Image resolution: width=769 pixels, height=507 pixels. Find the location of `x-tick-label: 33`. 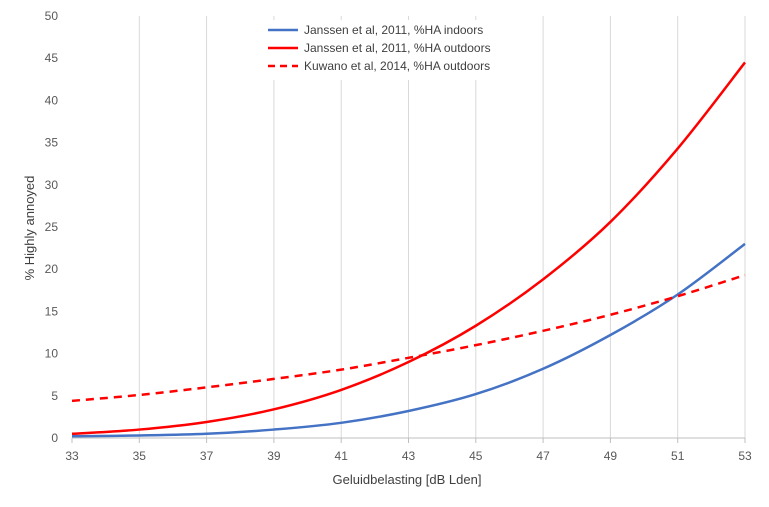

x-tick-label: 33 is located at coordinates (72, 456).